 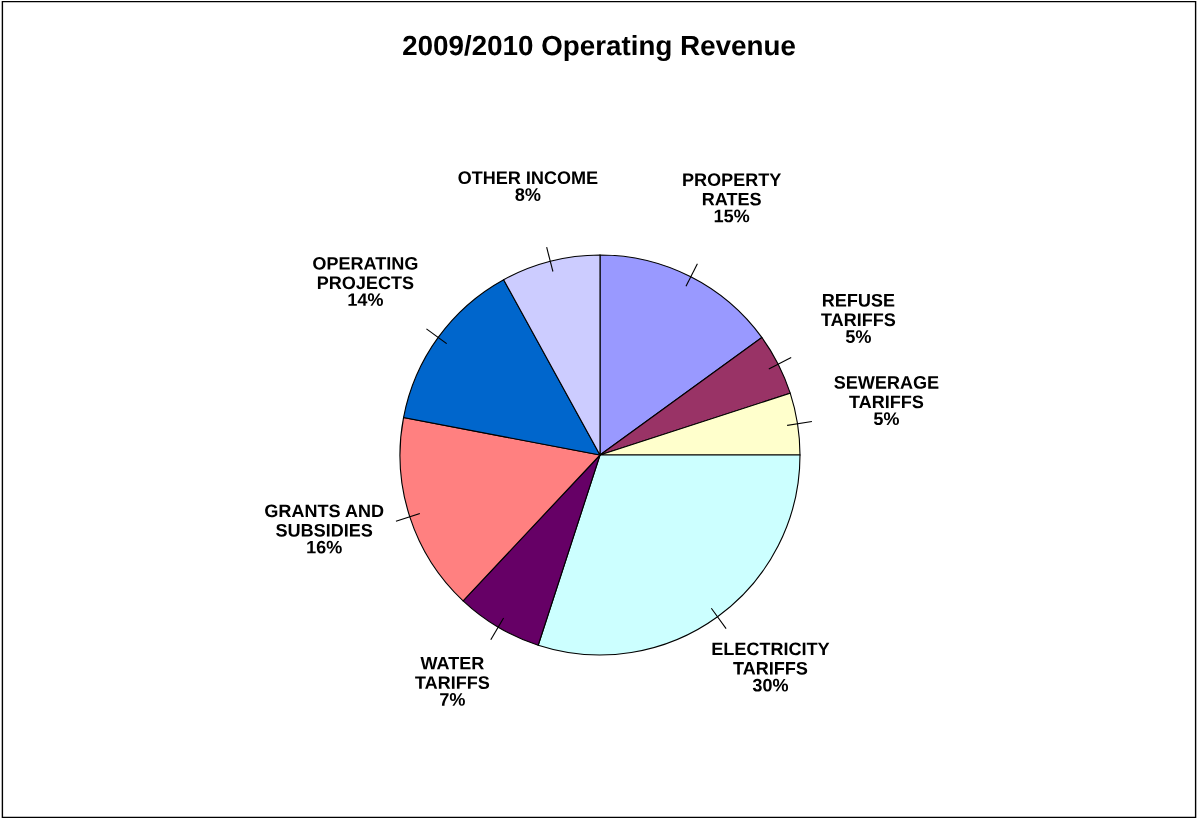 I want to click on data-label: 30%, so click(x=770, y=685).